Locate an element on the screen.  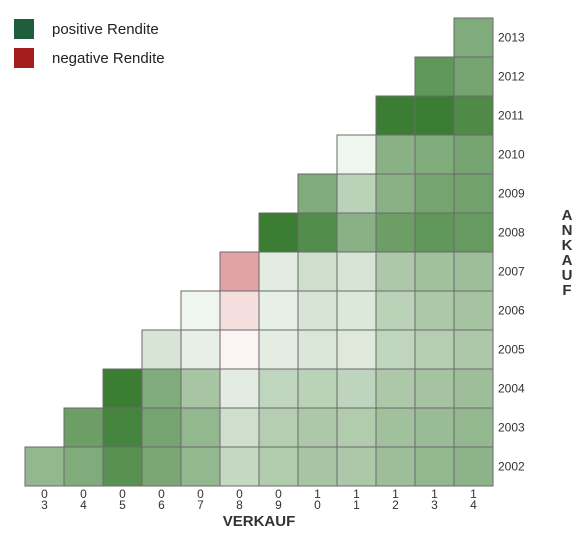
legend-item-negative: negative Rendite is located at coordinates (89, 58).